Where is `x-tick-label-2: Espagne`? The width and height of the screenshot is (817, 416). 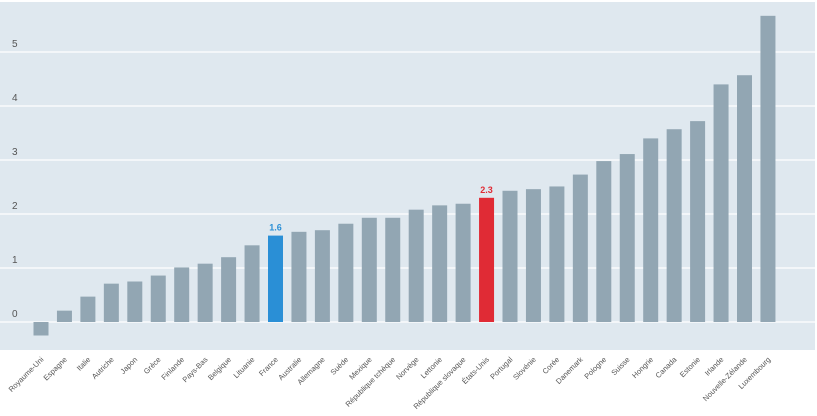
x-tick-label-2: Espagne is located at coordinates (55, 368).